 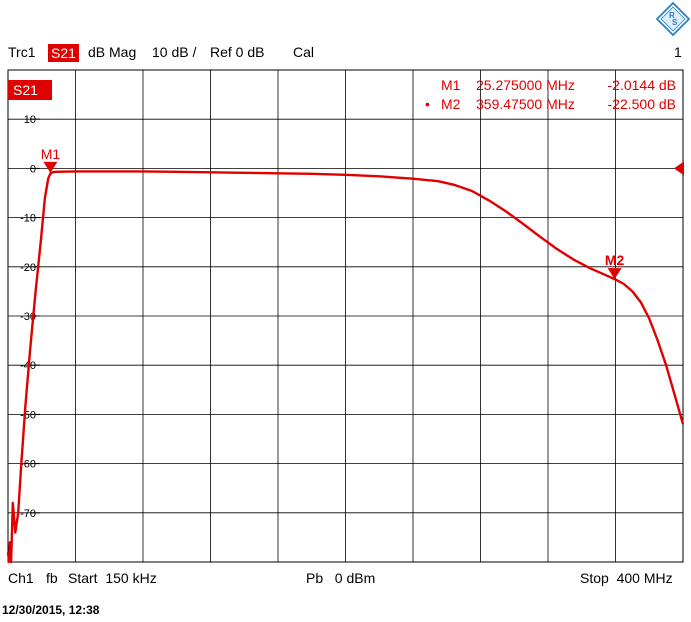 I want to click on trace-name: Trc1, so click(x=22, y=52).